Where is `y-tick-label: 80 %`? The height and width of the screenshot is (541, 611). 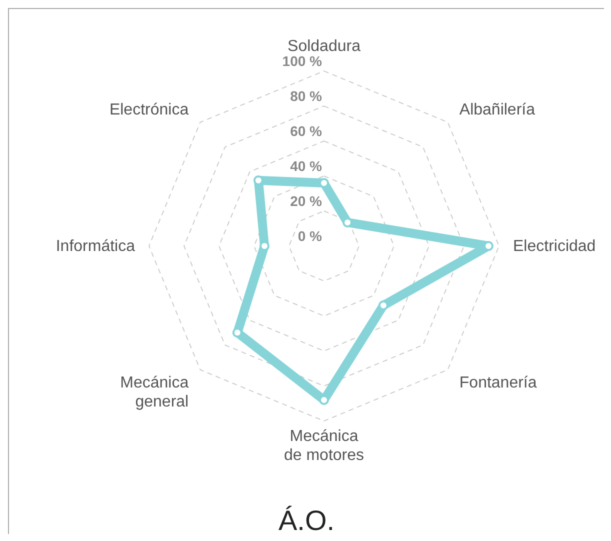
y-tick-label: 80 % is located at coordinates (306, 96).